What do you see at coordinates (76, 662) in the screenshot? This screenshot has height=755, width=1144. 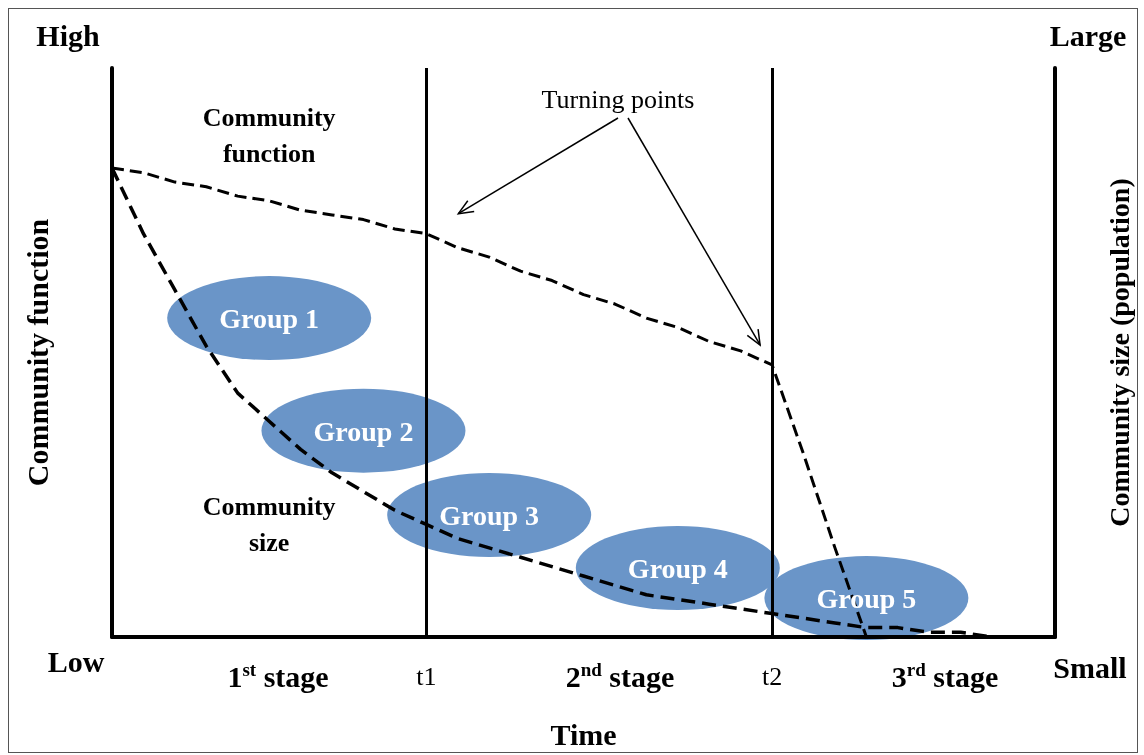 I see `text: Low` at bounding box center [76, 662].